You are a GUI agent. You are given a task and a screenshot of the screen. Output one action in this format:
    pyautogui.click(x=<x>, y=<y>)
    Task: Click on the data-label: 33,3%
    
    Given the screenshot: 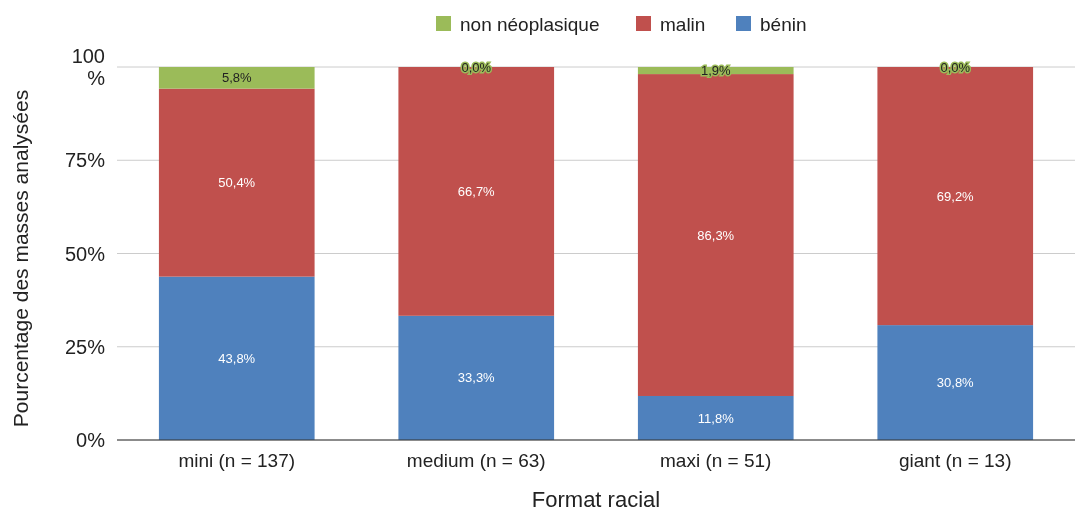 What is the action you would take?
    pyautogui.click(x=476, y=378)
    